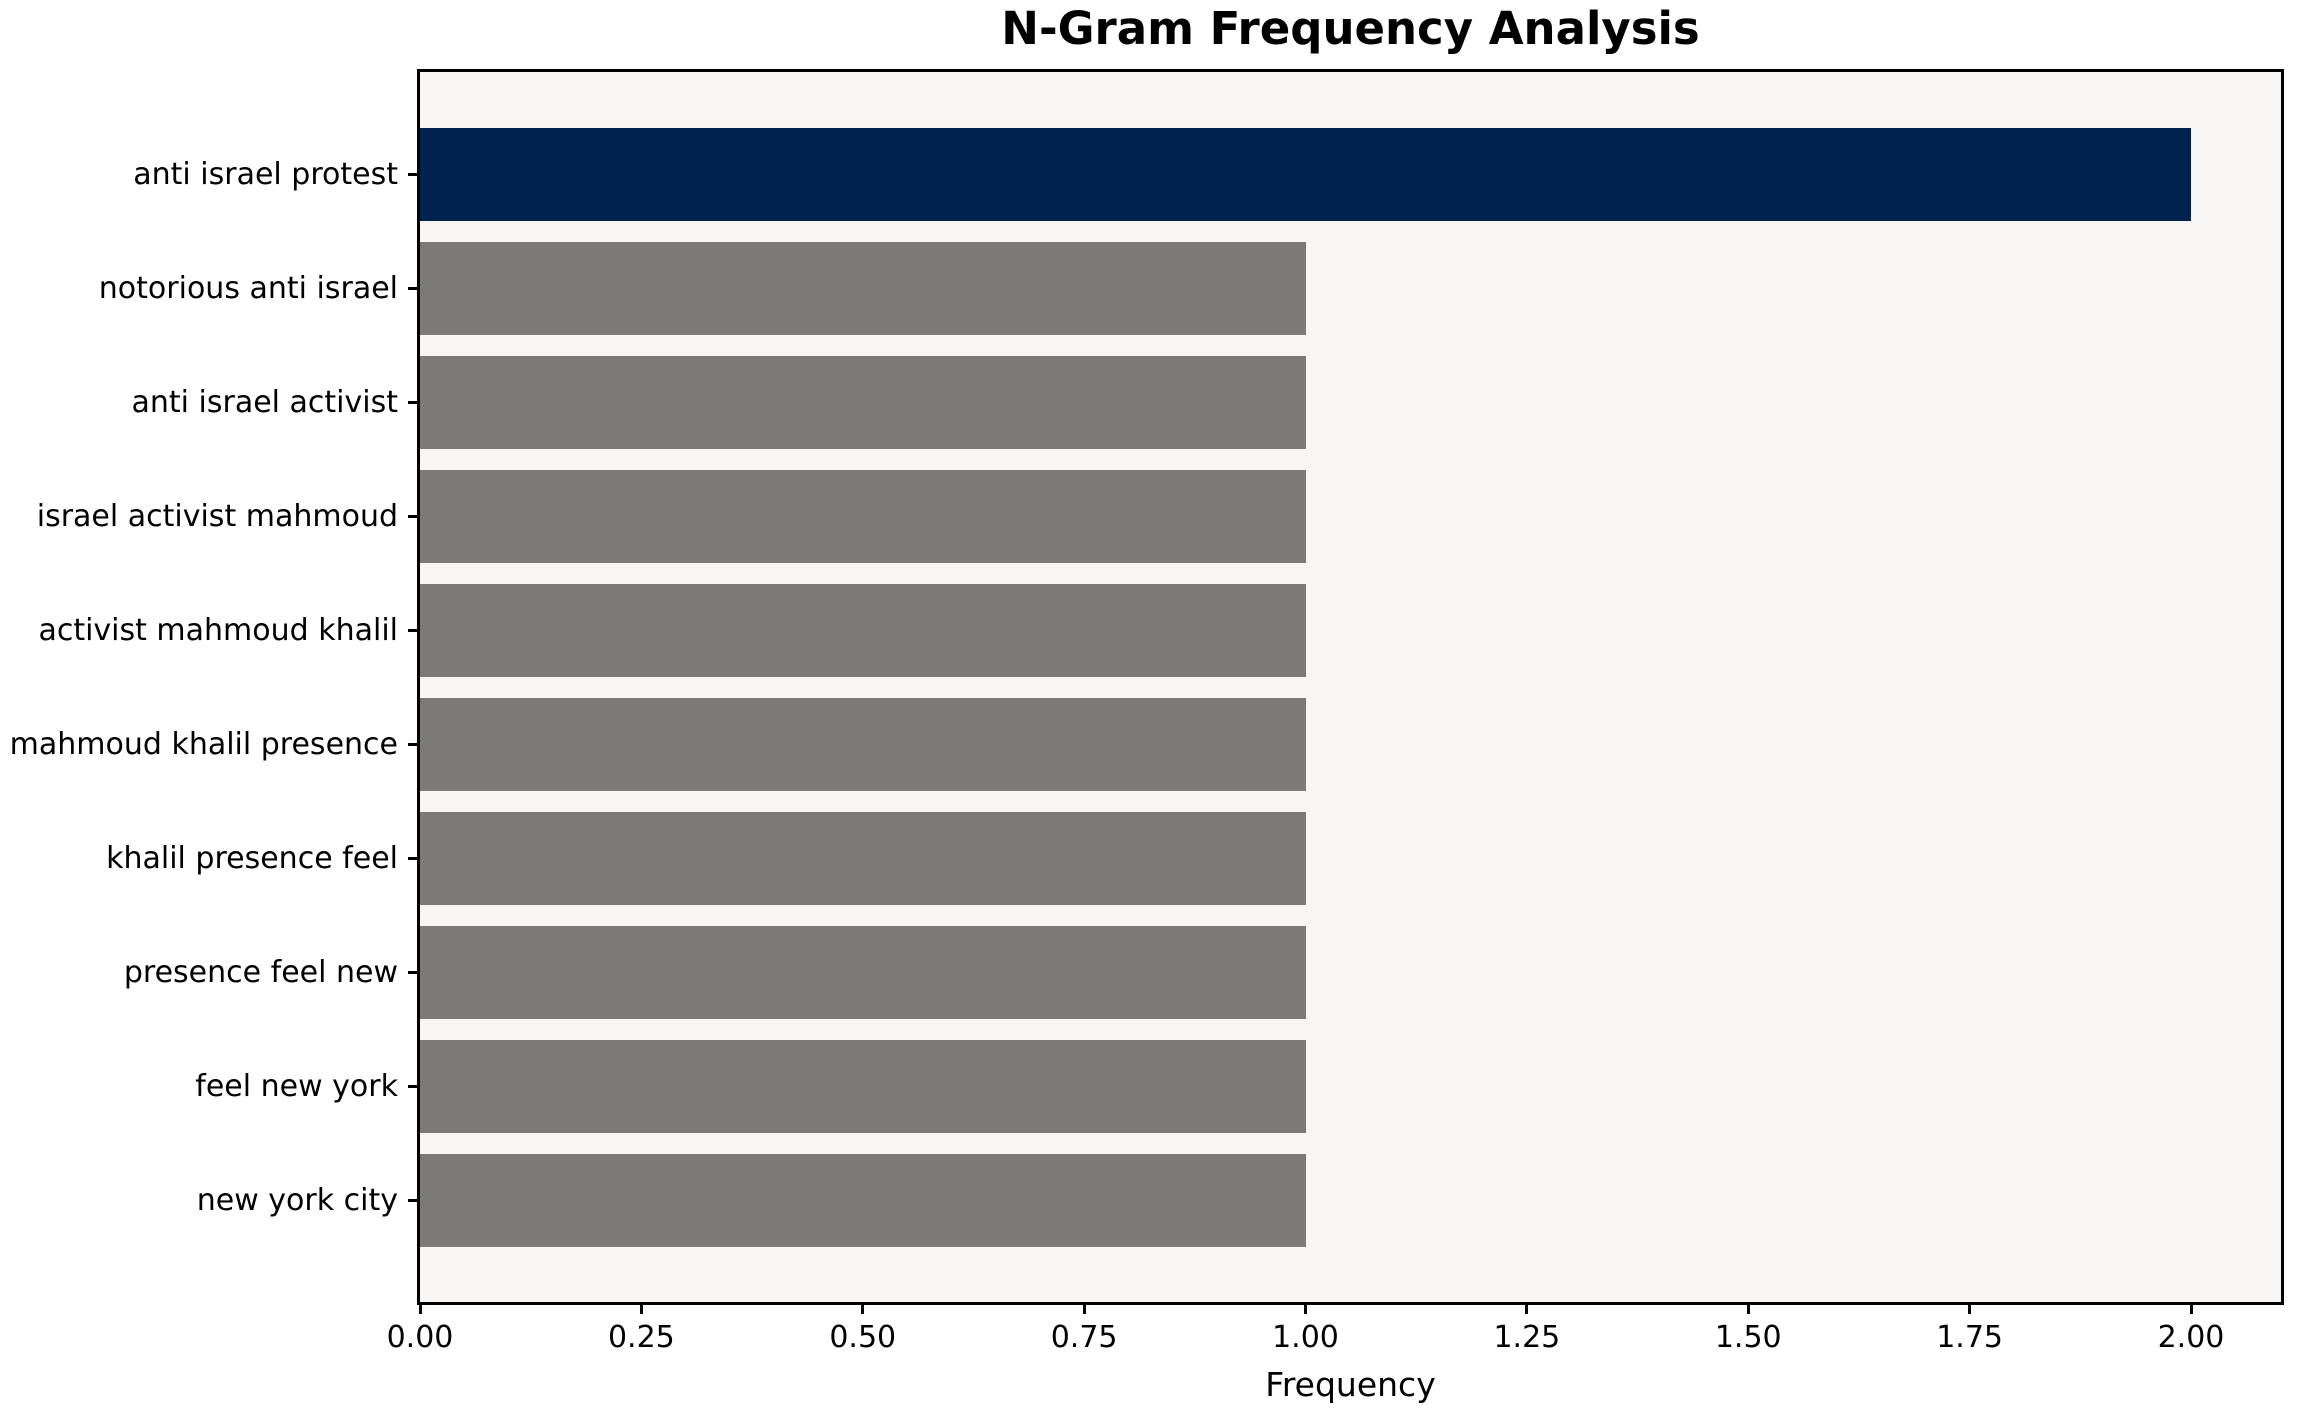 The image size is (2299, 1414). What do you see at coordinates (265, 402) in the screenshot?
I see `y-tick-label: anti israel activist` at bounding box center [265, 402].